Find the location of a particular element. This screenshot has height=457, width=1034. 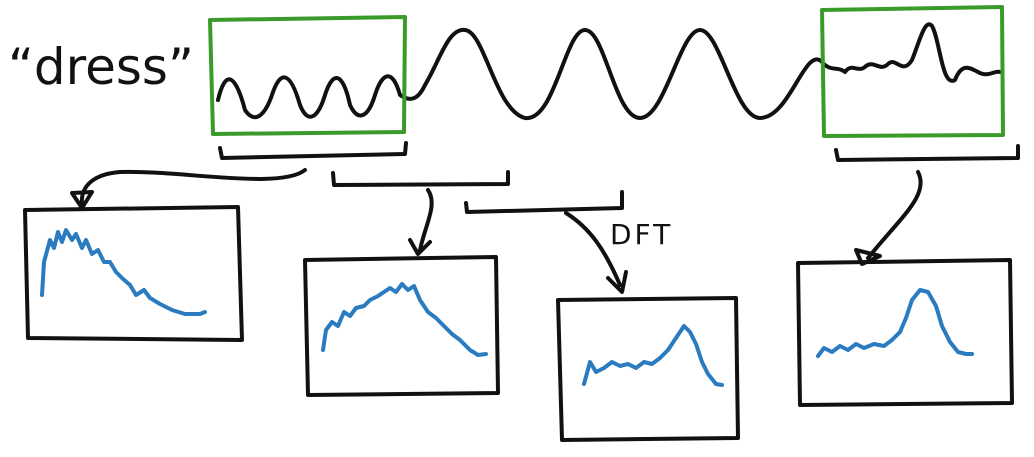

dft-label: DFT is located at coordinates (641, 234).